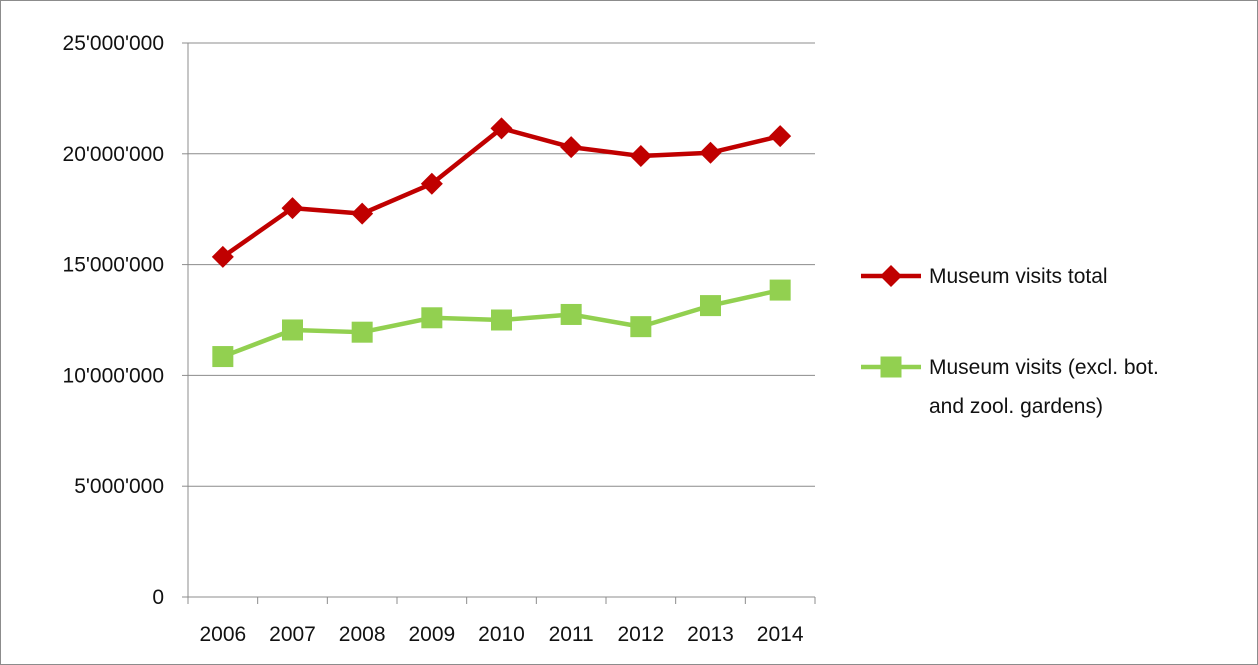 The width and height of the screenshot is (1258, 665). I want to click on y-tick-label: 0, so click(158, 597).